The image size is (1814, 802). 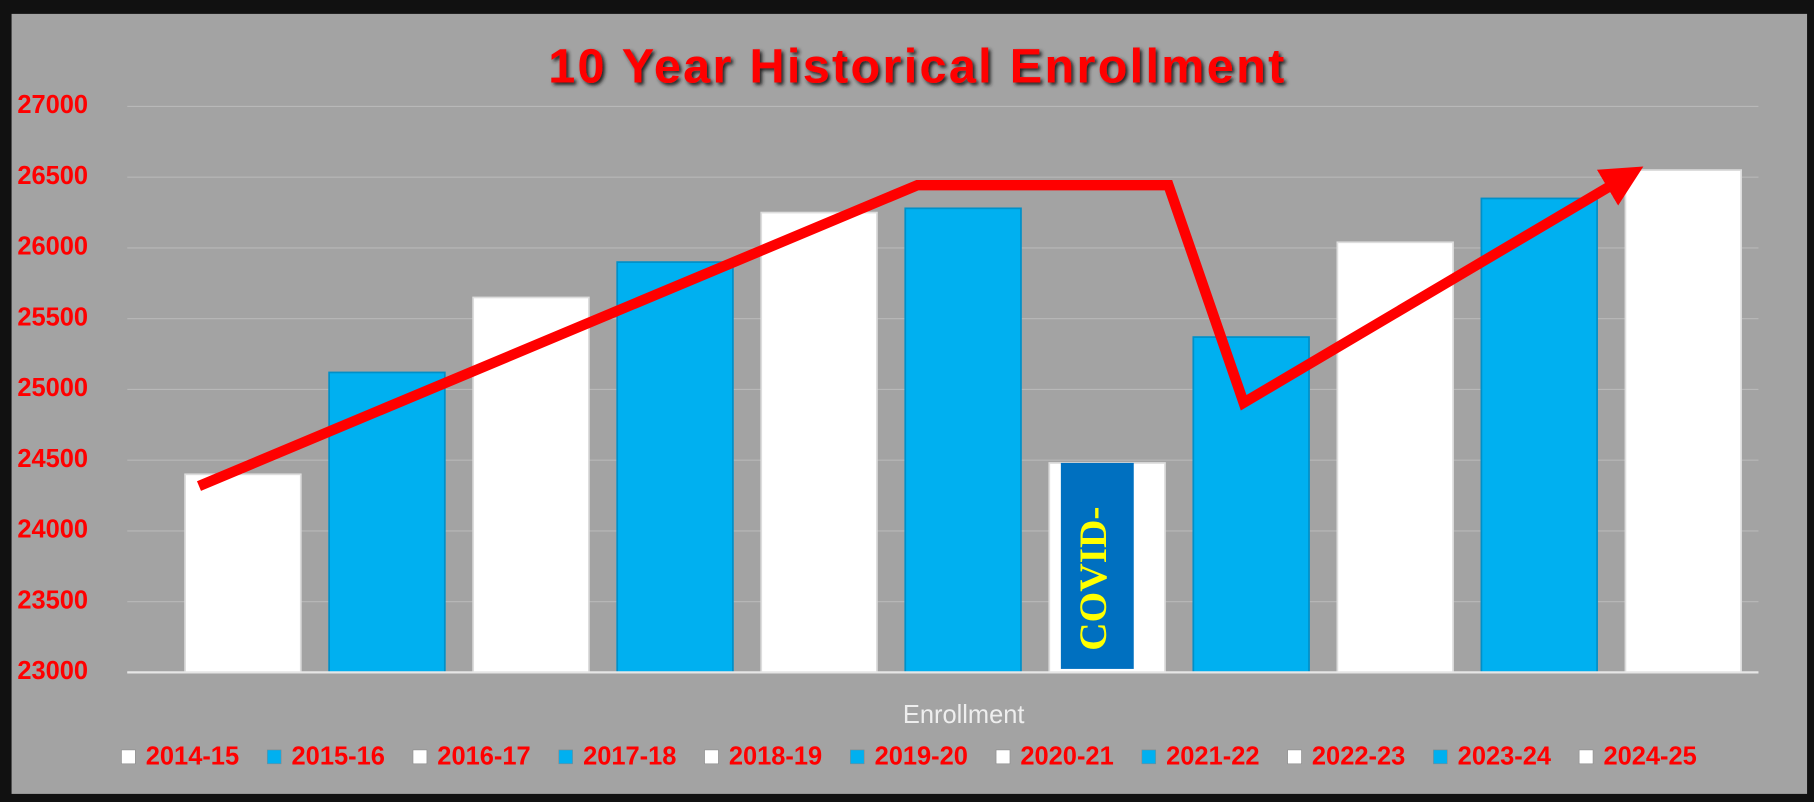 I want to click on x-category-label: Enrollment, so click(x=964, y=715).